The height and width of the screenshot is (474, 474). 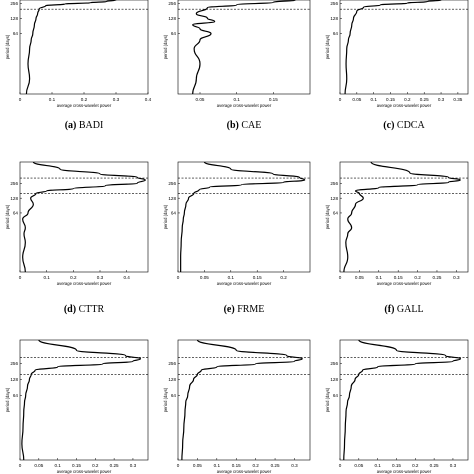 What do you see at coordinates (70, 309) in the screenshot?
I see `panel-caption-letter: (d)` at bounding box center [70, 309].